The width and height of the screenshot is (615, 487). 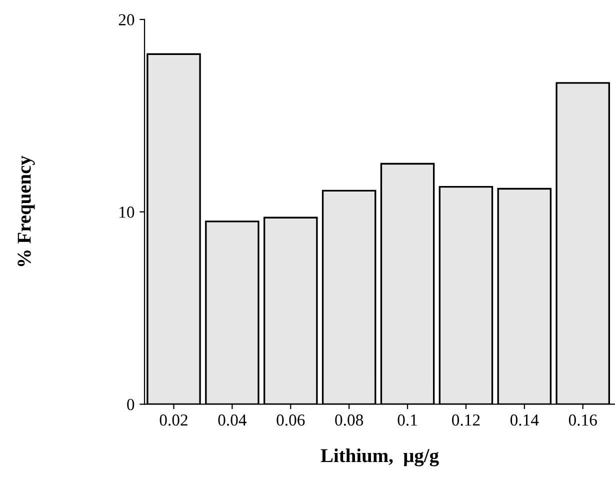 What do you see at coordinates (407, 420) in the screenshot?
I see `x-tick-label: 0.1` at bounding box center [407, 420].